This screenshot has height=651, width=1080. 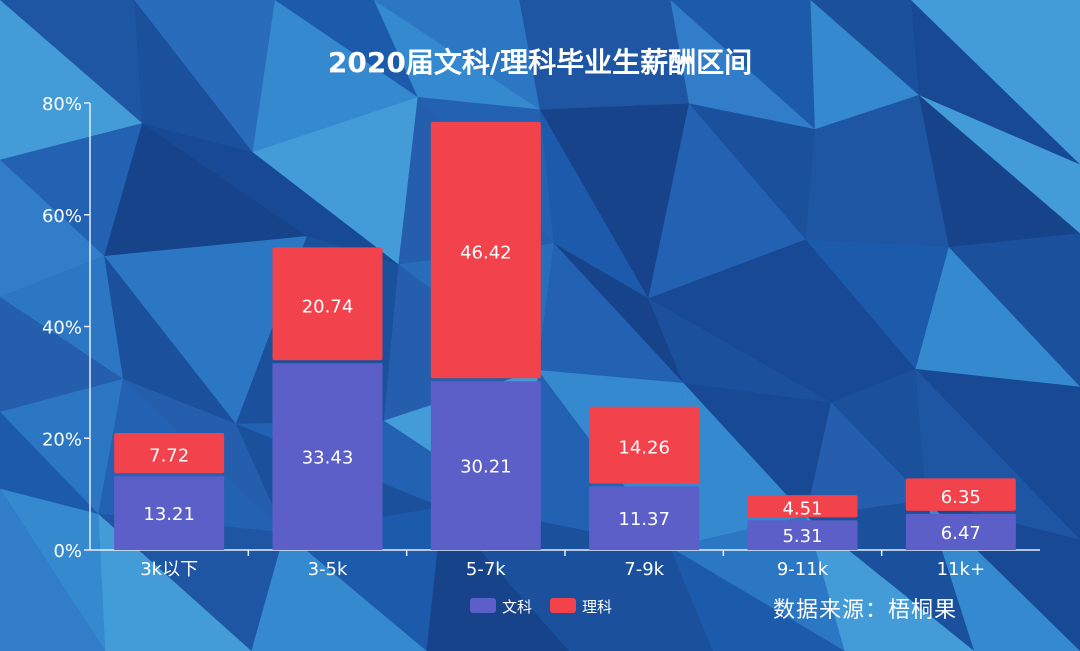 I want to click on bar-value-label: 7.72, so click(x=169, y=456).